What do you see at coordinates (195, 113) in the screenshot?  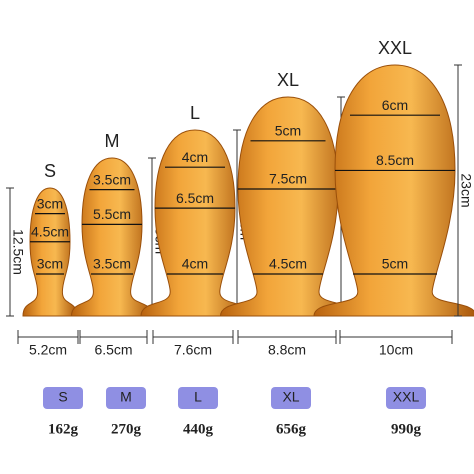 I see `size-label: L` at bounding box center [195, 113].